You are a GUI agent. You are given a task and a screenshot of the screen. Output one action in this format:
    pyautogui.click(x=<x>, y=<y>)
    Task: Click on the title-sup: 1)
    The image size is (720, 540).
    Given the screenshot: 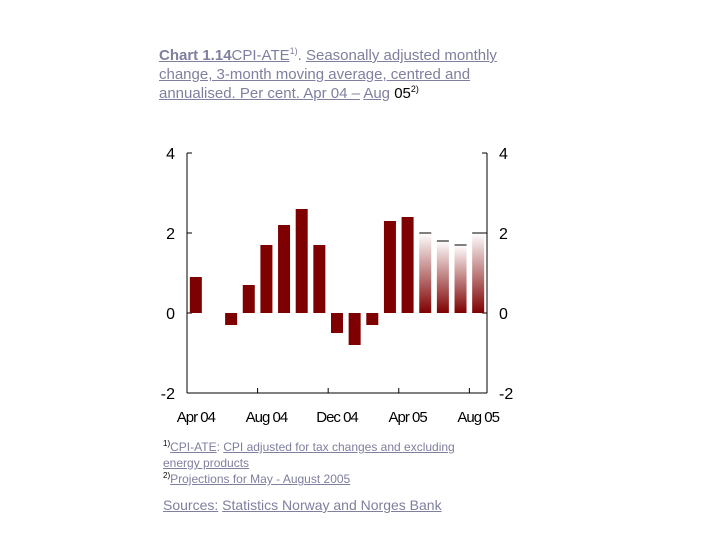 What is the action you would take?
    pyautogui.click(x=293, y=51)
    